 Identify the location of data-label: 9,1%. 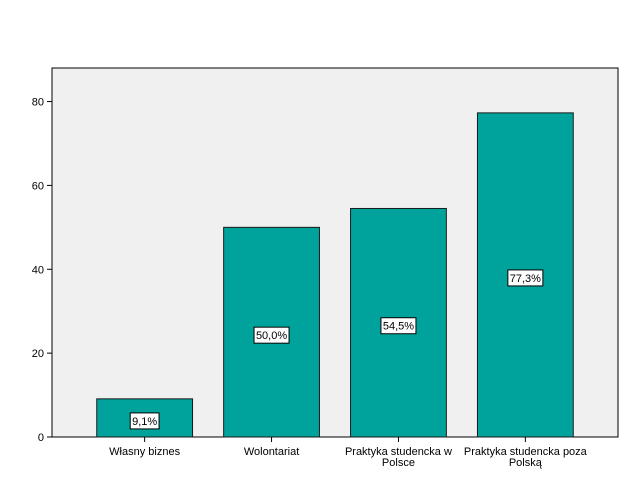
(144, 422).